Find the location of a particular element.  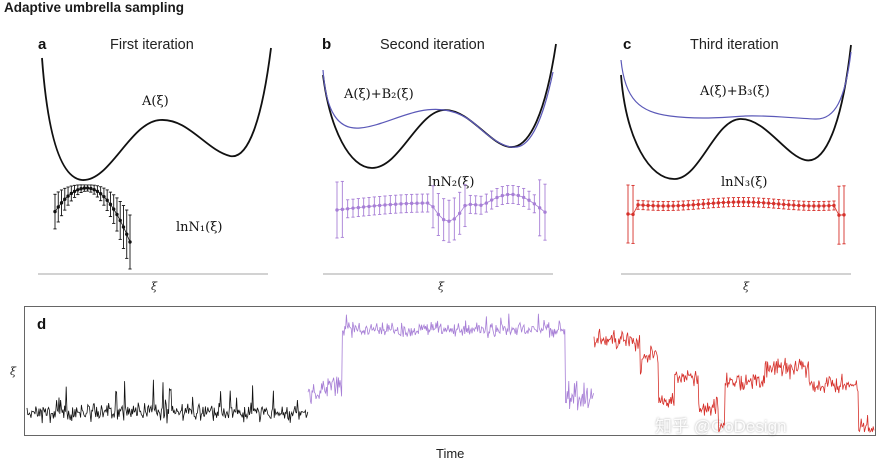

panel-d-x-label: Time is located at coordinates (450, 453).